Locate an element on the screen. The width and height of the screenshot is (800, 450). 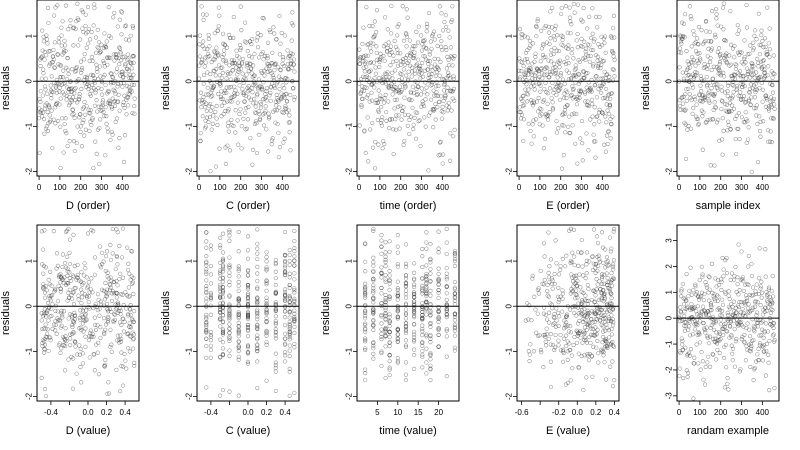
x-tick-label: 100 is located at coordinates (380, 187).